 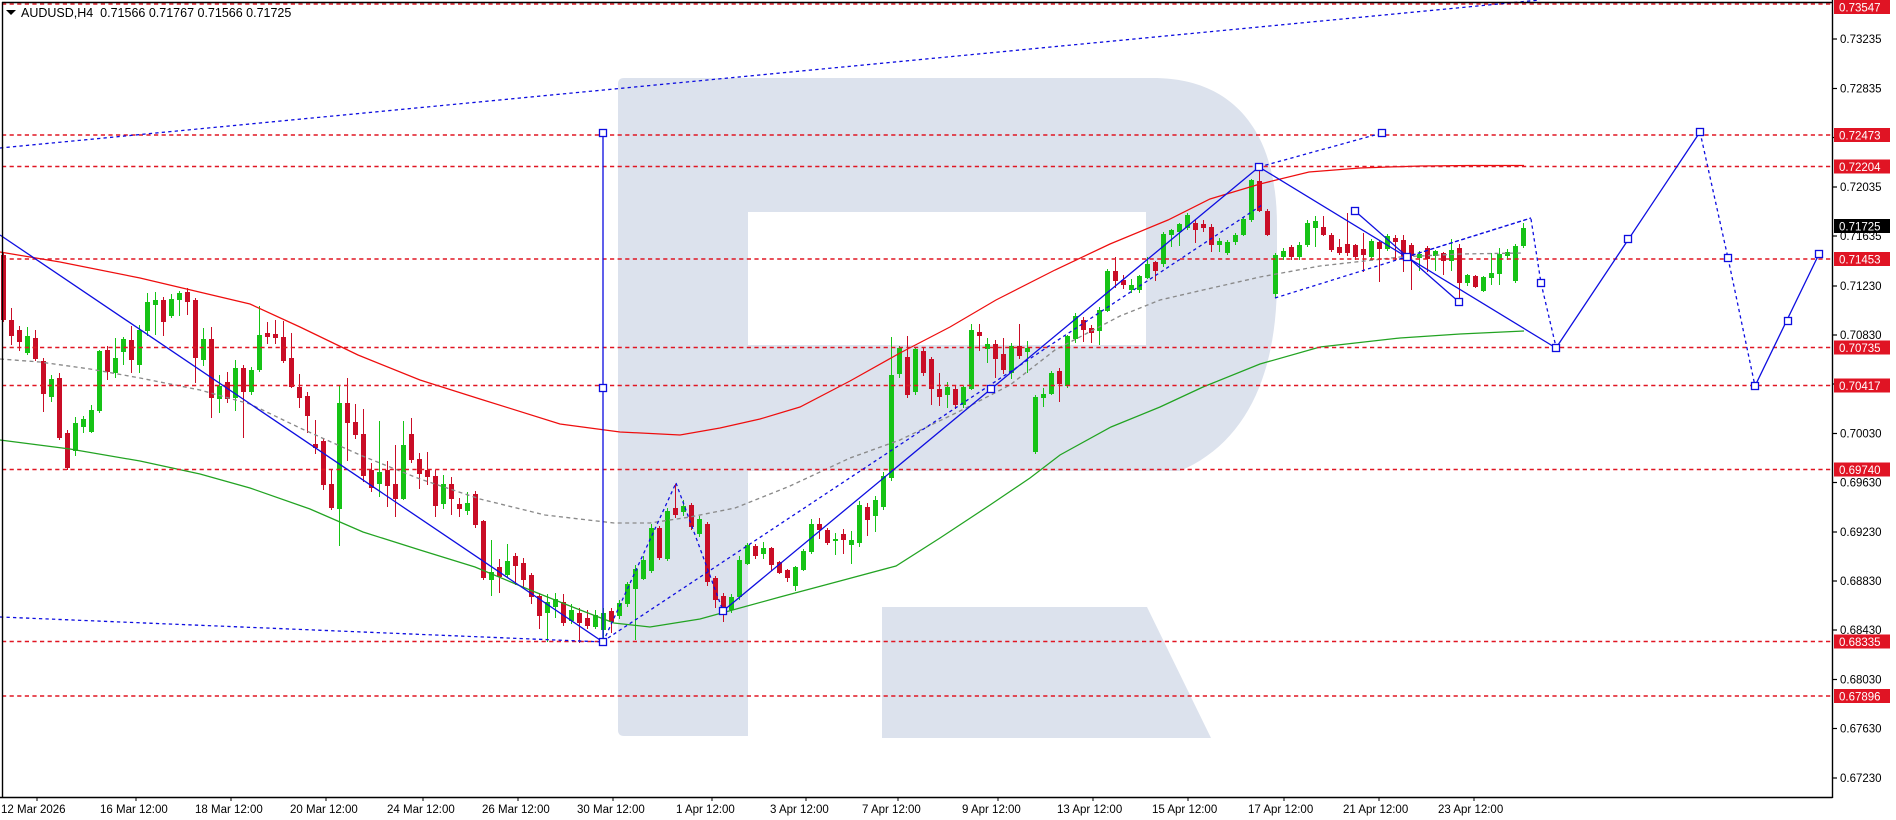 I want to click on svg-text: 0.69740, so click(x=1860, y=471).